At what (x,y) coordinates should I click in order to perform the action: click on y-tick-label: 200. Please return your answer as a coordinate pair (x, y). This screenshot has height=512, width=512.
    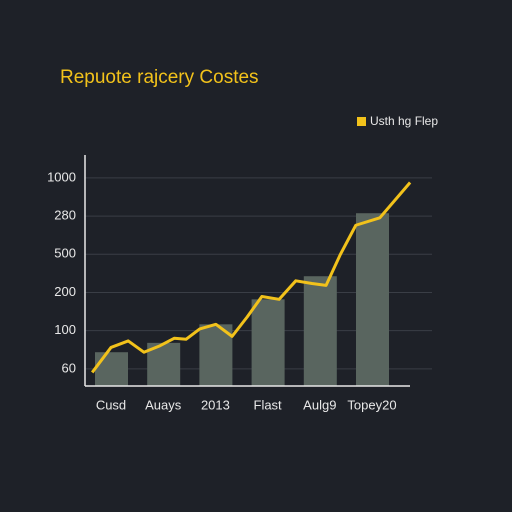
    Looking at the image, I should click on (65, 291).